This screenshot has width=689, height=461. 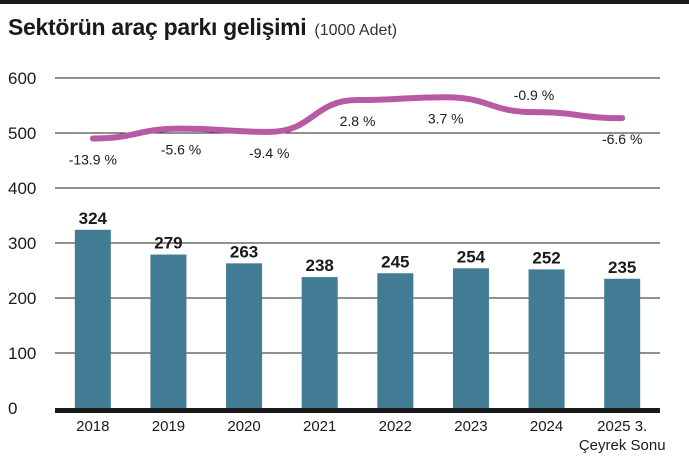 I want to click on top-rule, so click(x=344, y=2).